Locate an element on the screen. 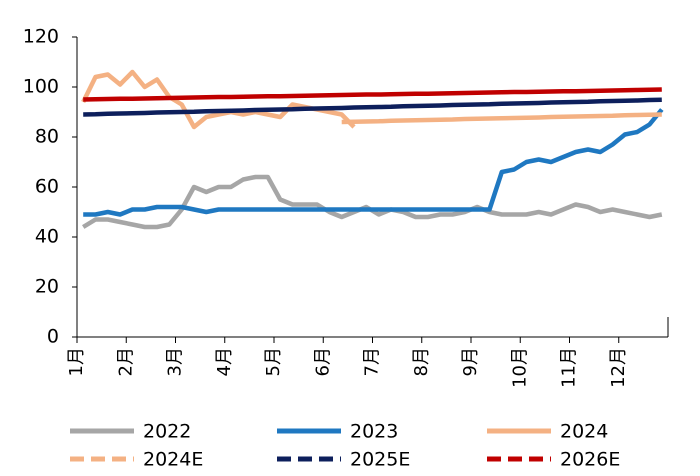 This screenshot has width=700, height=476. x-tick-label: 2月 is located at coordinates (125, 361).